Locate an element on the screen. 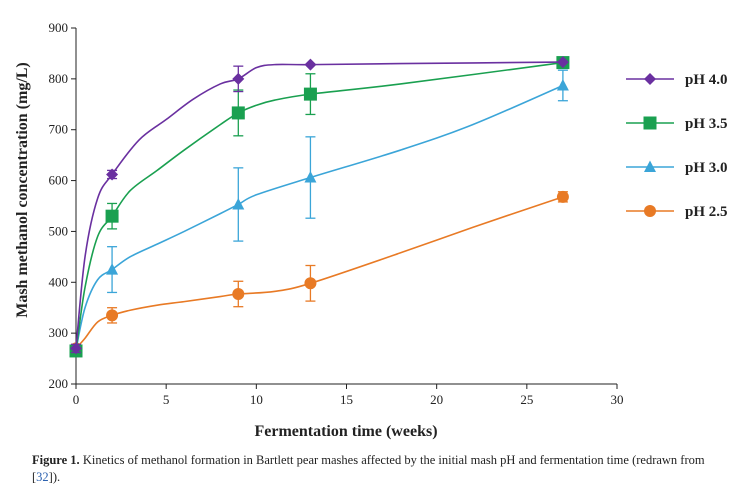 This screenshot has height=488, width=745. legend-marker-square is located at coordinates (650, 123).